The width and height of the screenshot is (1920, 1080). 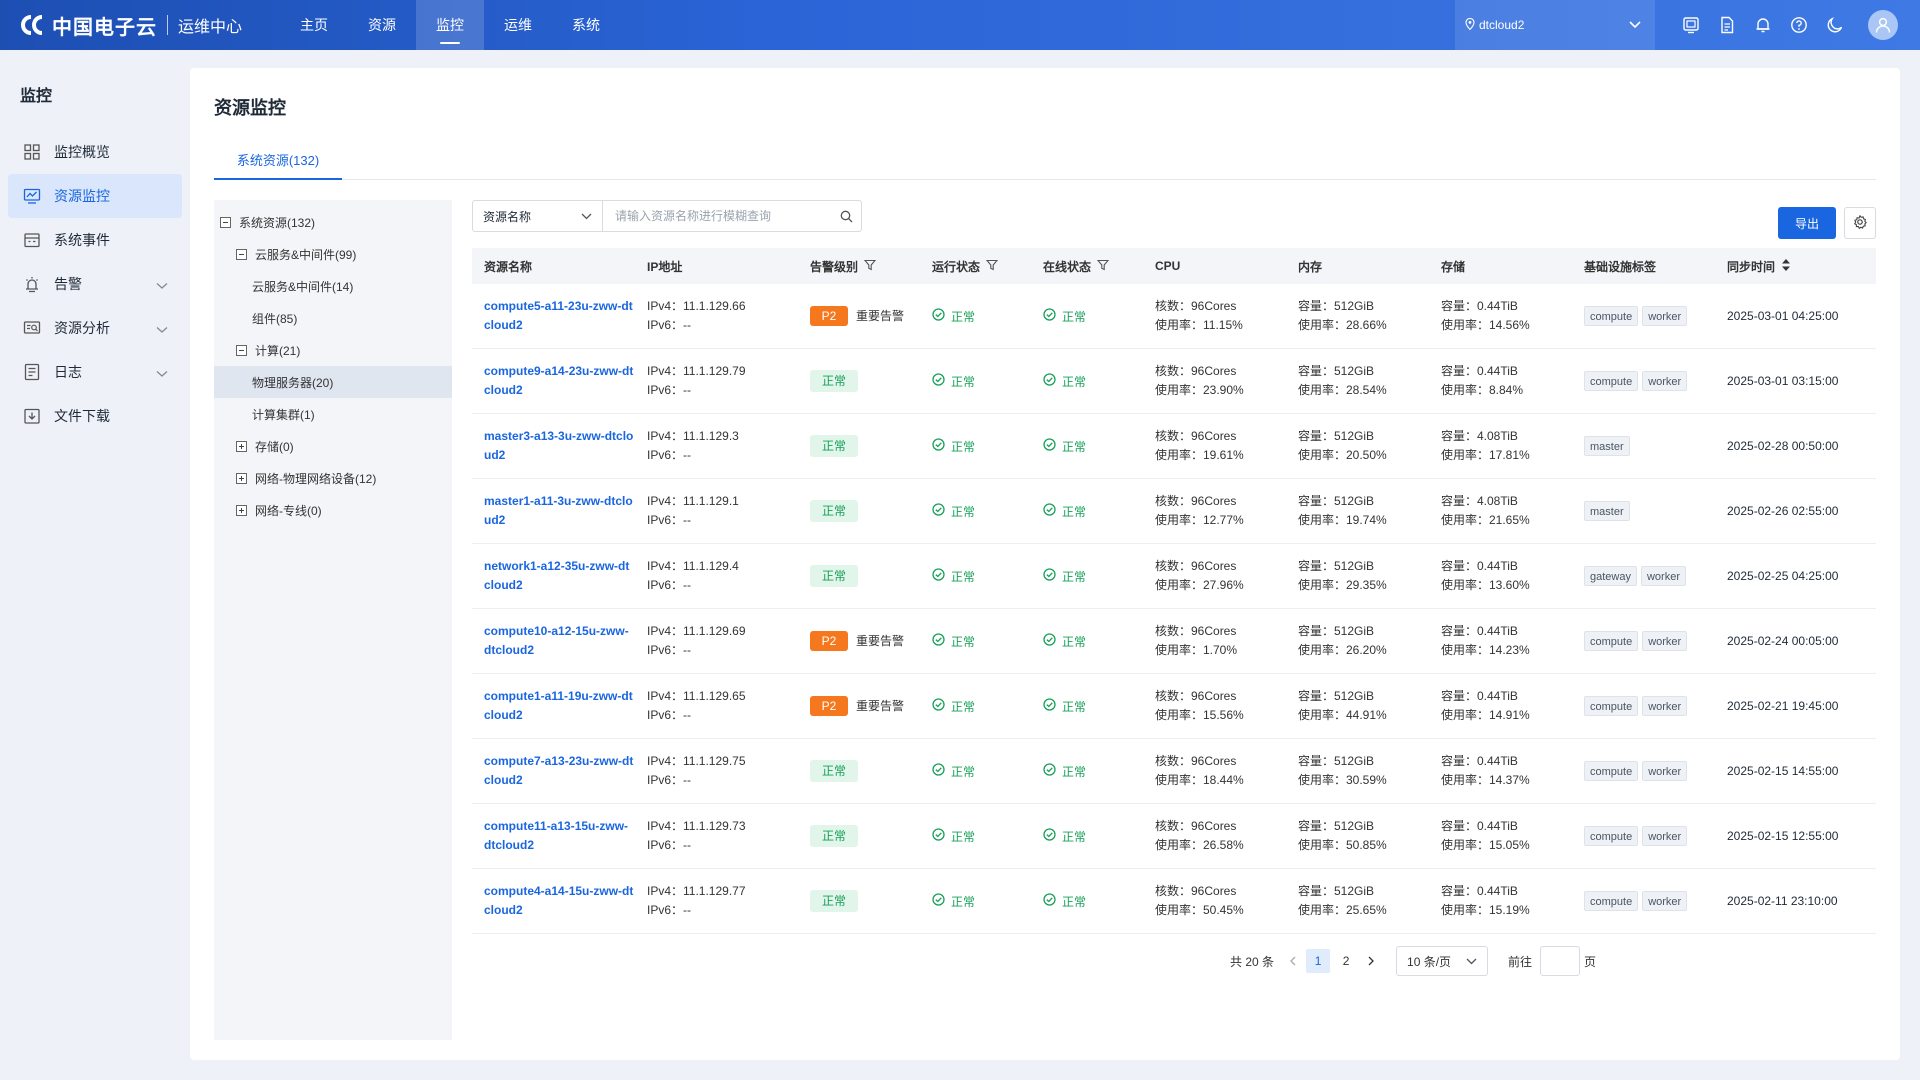 What do you see at coordinates (846, 216) in the screenshot?
I see `search-icon` at bounding box center [846, 216].